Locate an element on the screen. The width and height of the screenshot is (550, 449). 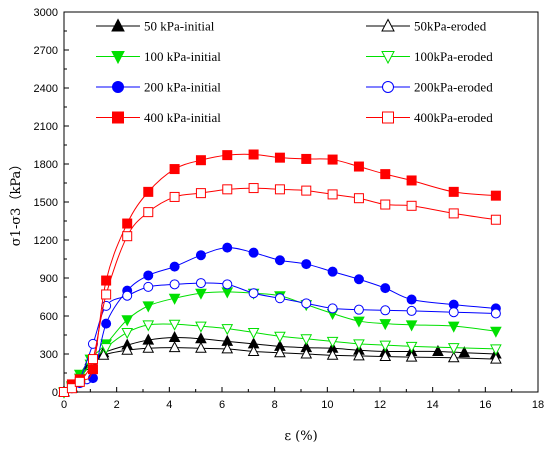
legend-item-50-kpa-initial: 50 kPa-initial is located at coordinates (155, 26).